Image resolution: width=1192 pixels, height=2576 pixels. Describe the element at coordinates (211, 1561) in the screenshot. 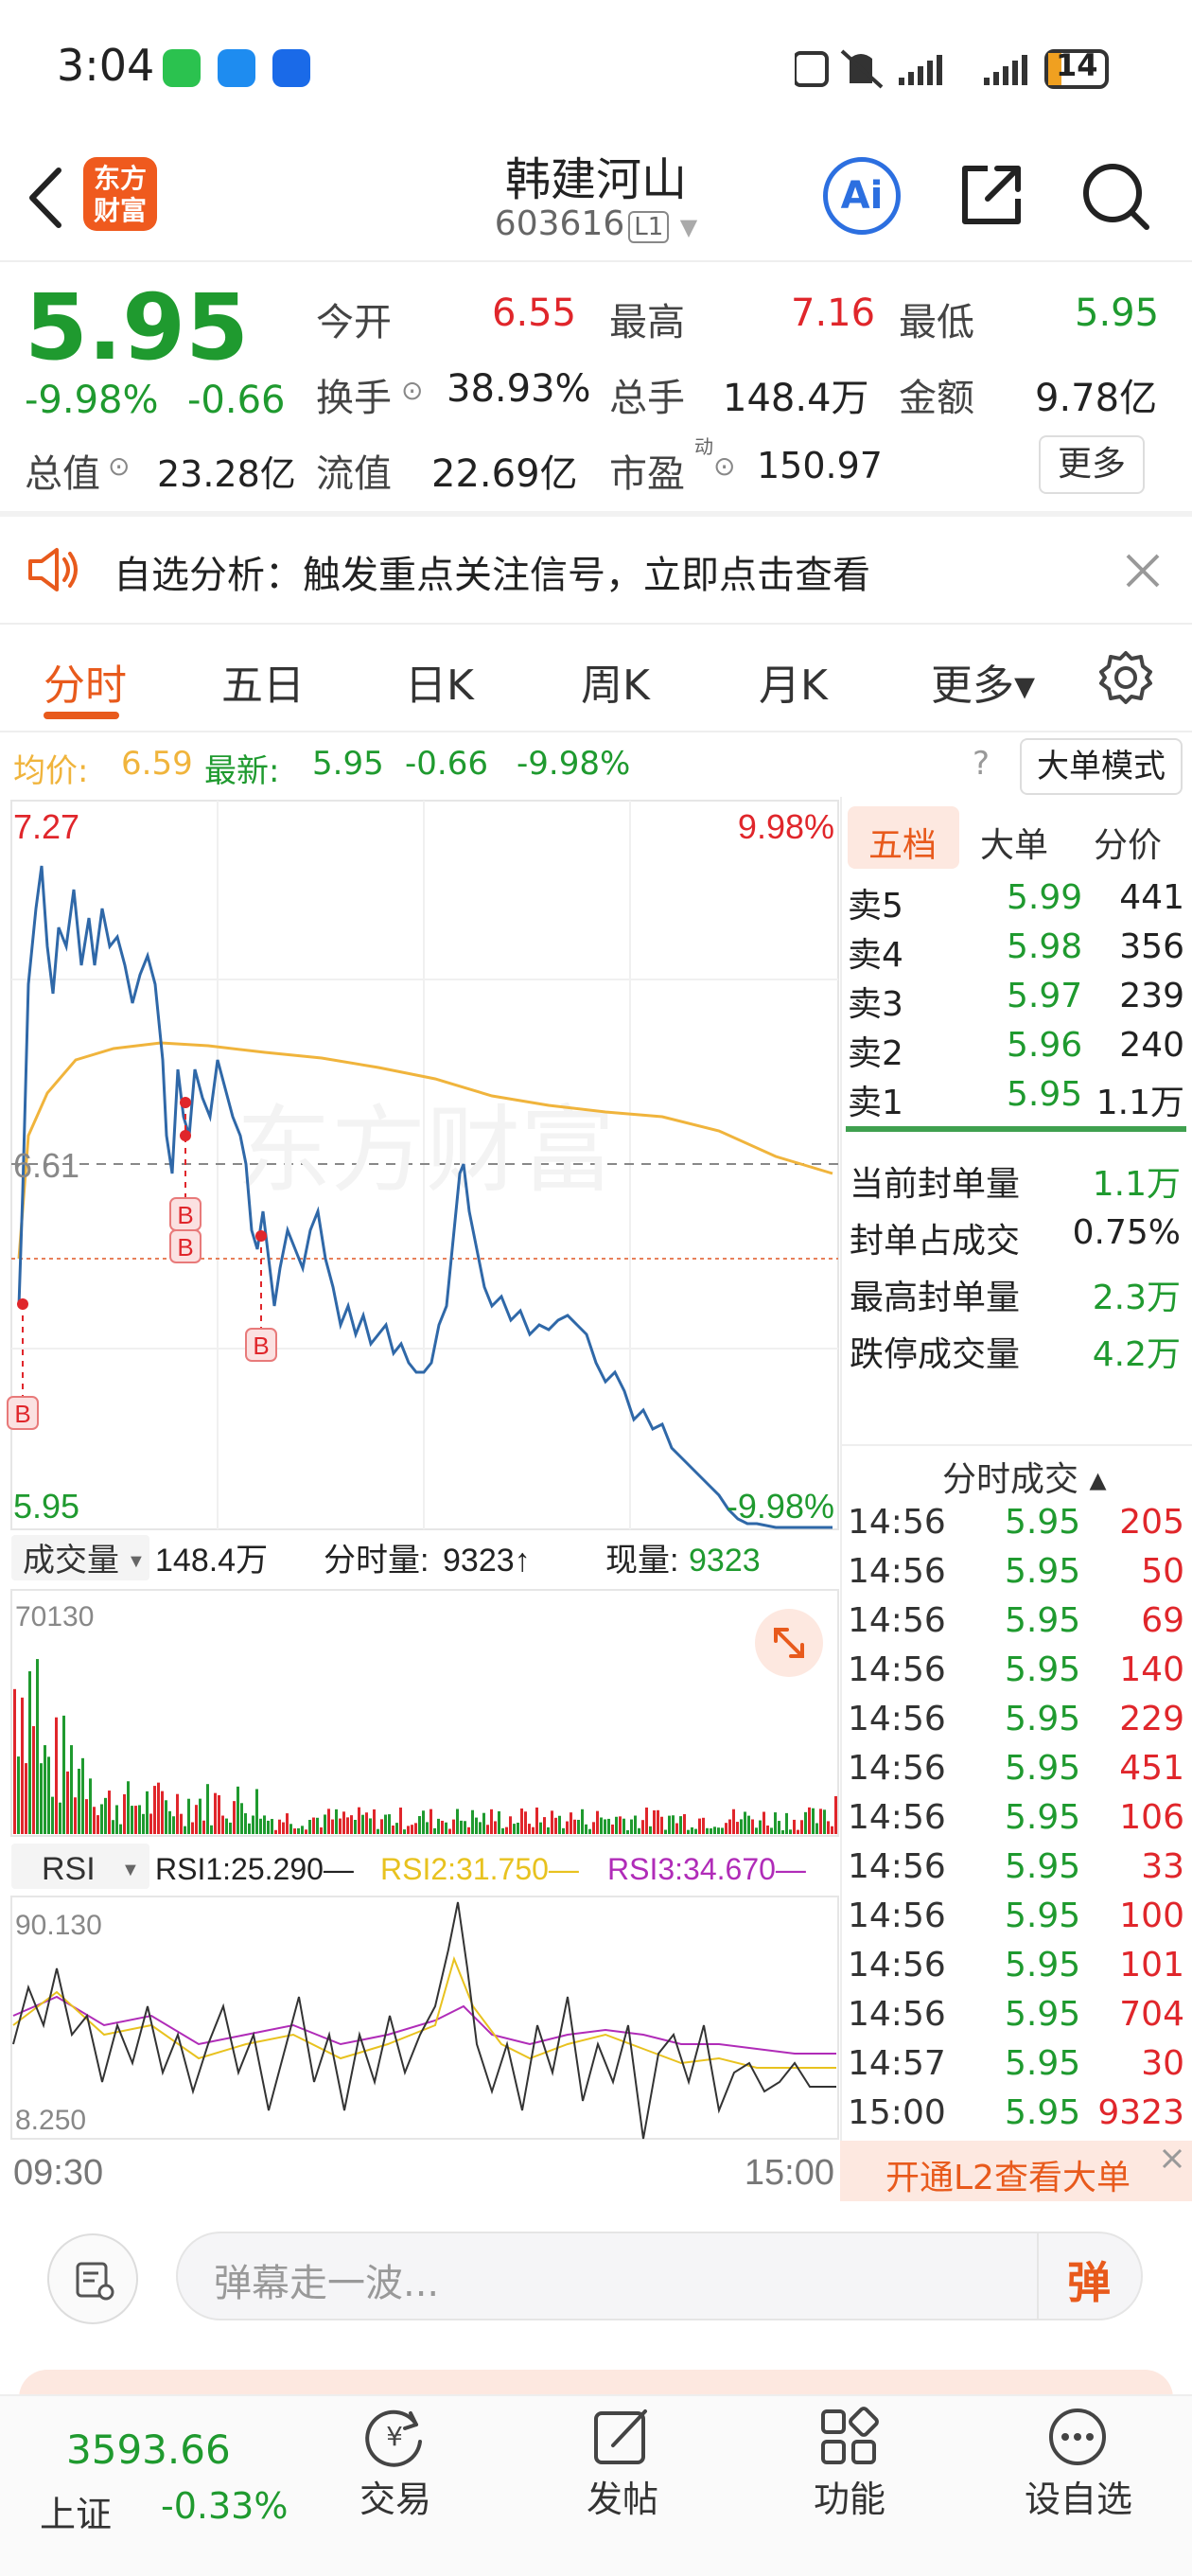

I see `volume-total: 148.4万` at that location.